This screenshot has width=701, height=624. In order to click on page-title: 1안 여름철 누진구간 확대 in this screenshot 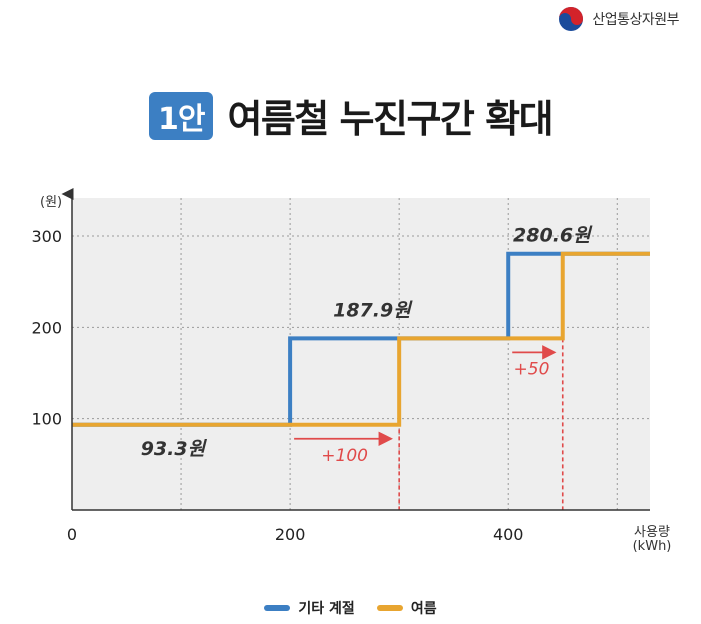, I will do `click(350, 115)`.